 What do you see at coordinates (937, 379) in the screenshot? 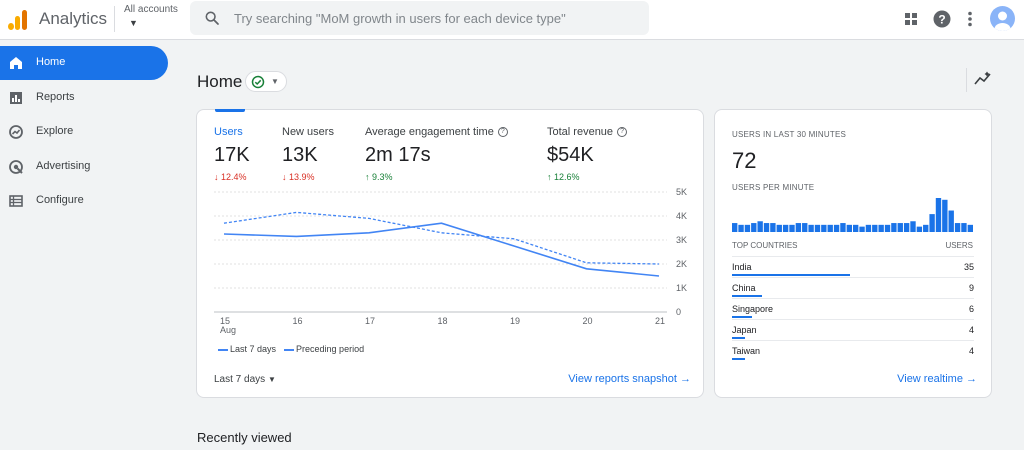
I see `view-realtime-link: View realtime →` at bounding box center [937, 379].